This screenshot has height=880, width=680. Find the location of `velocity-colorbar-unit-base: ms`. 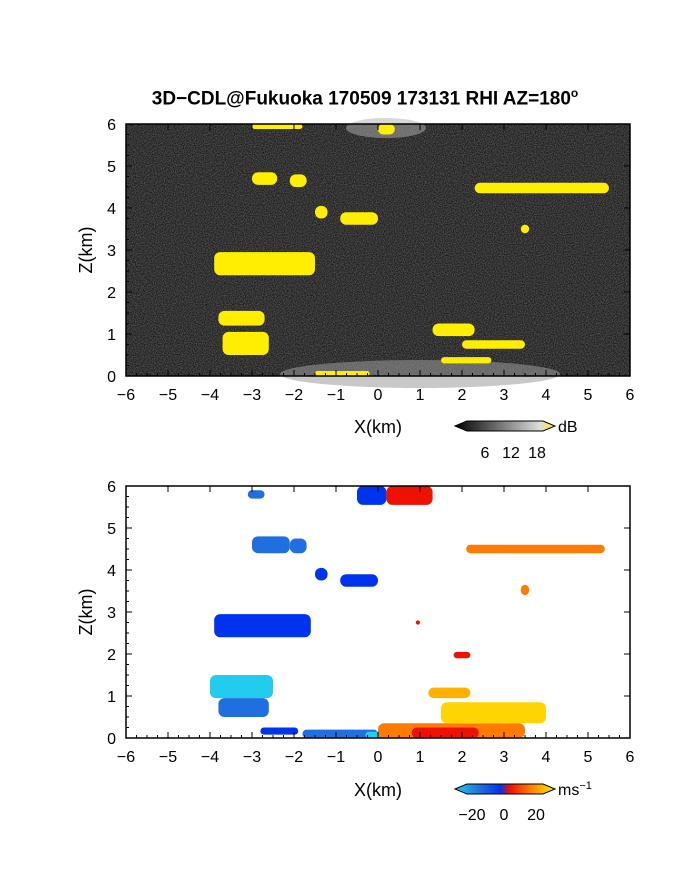

velocity-colorbar-unit-base: ms is located at coordinates (568, 790).